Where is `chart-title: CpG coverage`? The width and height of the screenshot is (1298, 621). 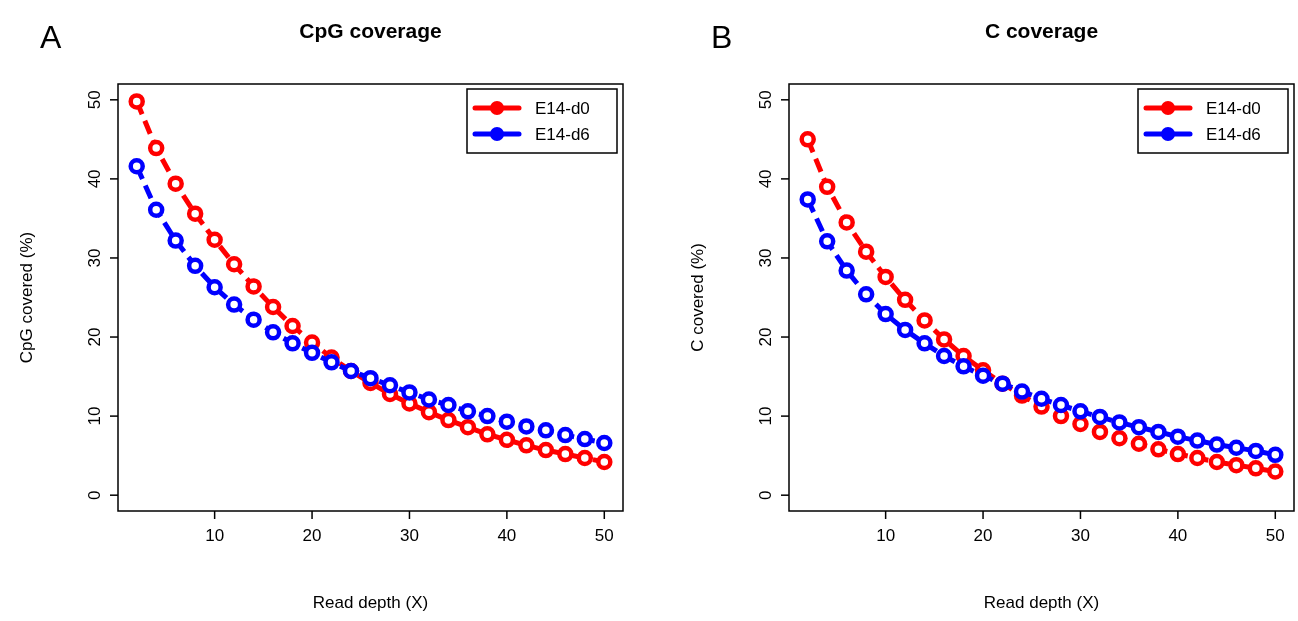 chart-title: CpG coverage is located at coordinates (370, 30).